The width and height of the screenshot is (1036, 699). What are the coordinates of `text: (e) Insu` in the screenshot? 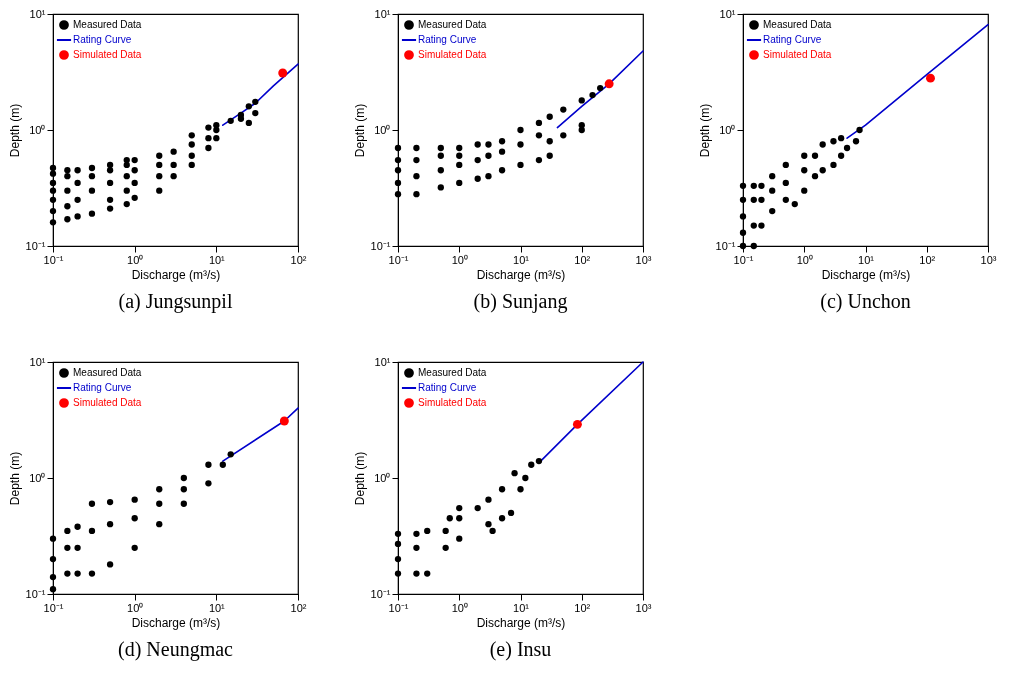 It's located at (520, 649).